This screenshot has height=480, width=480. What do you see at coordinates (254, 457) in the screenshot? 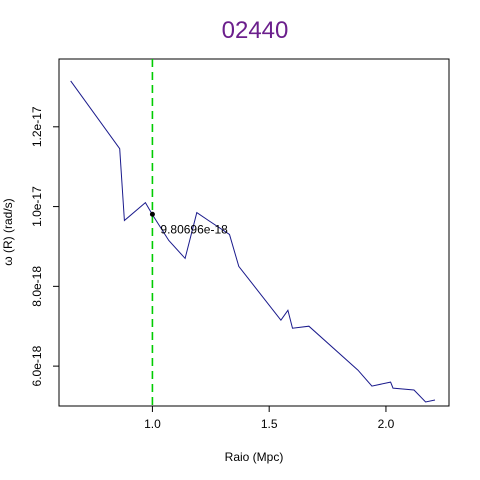
I see `x-axis-label: Raio (Mpc)` at bounding box center [254, 457].